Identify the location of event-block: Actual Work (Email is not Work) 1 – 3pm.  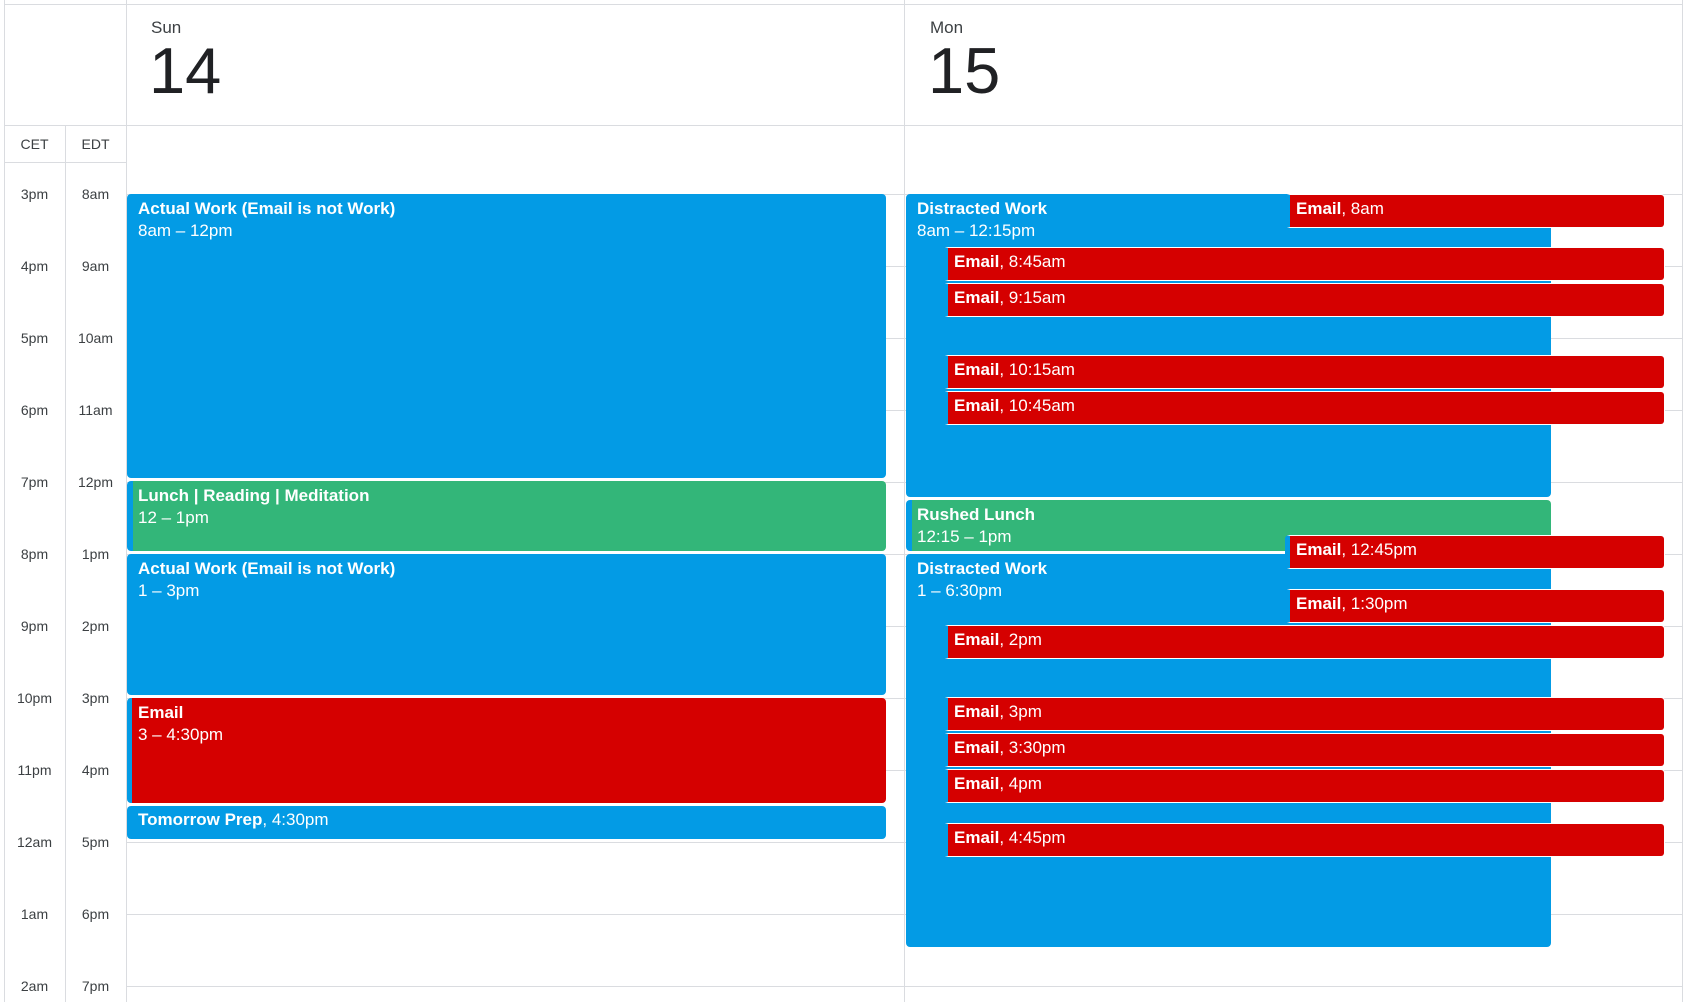
(506, 624).